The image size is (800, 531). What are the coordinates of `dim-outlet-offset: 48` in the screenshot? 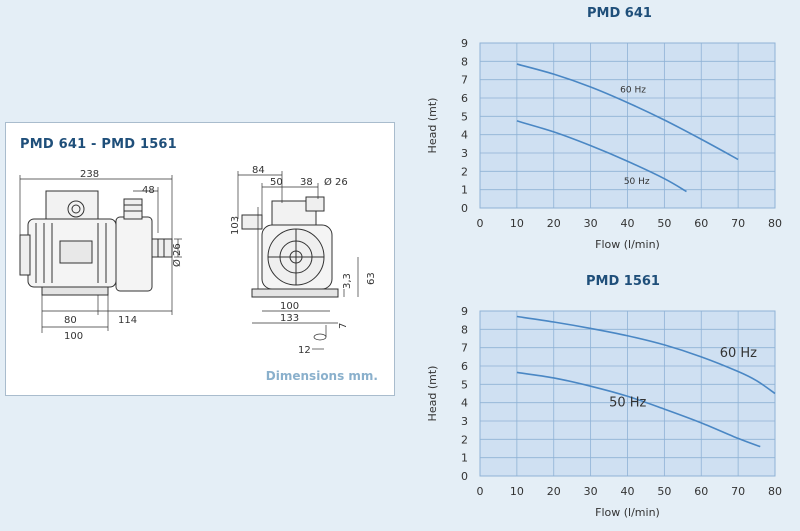 It's located at (148, 190).